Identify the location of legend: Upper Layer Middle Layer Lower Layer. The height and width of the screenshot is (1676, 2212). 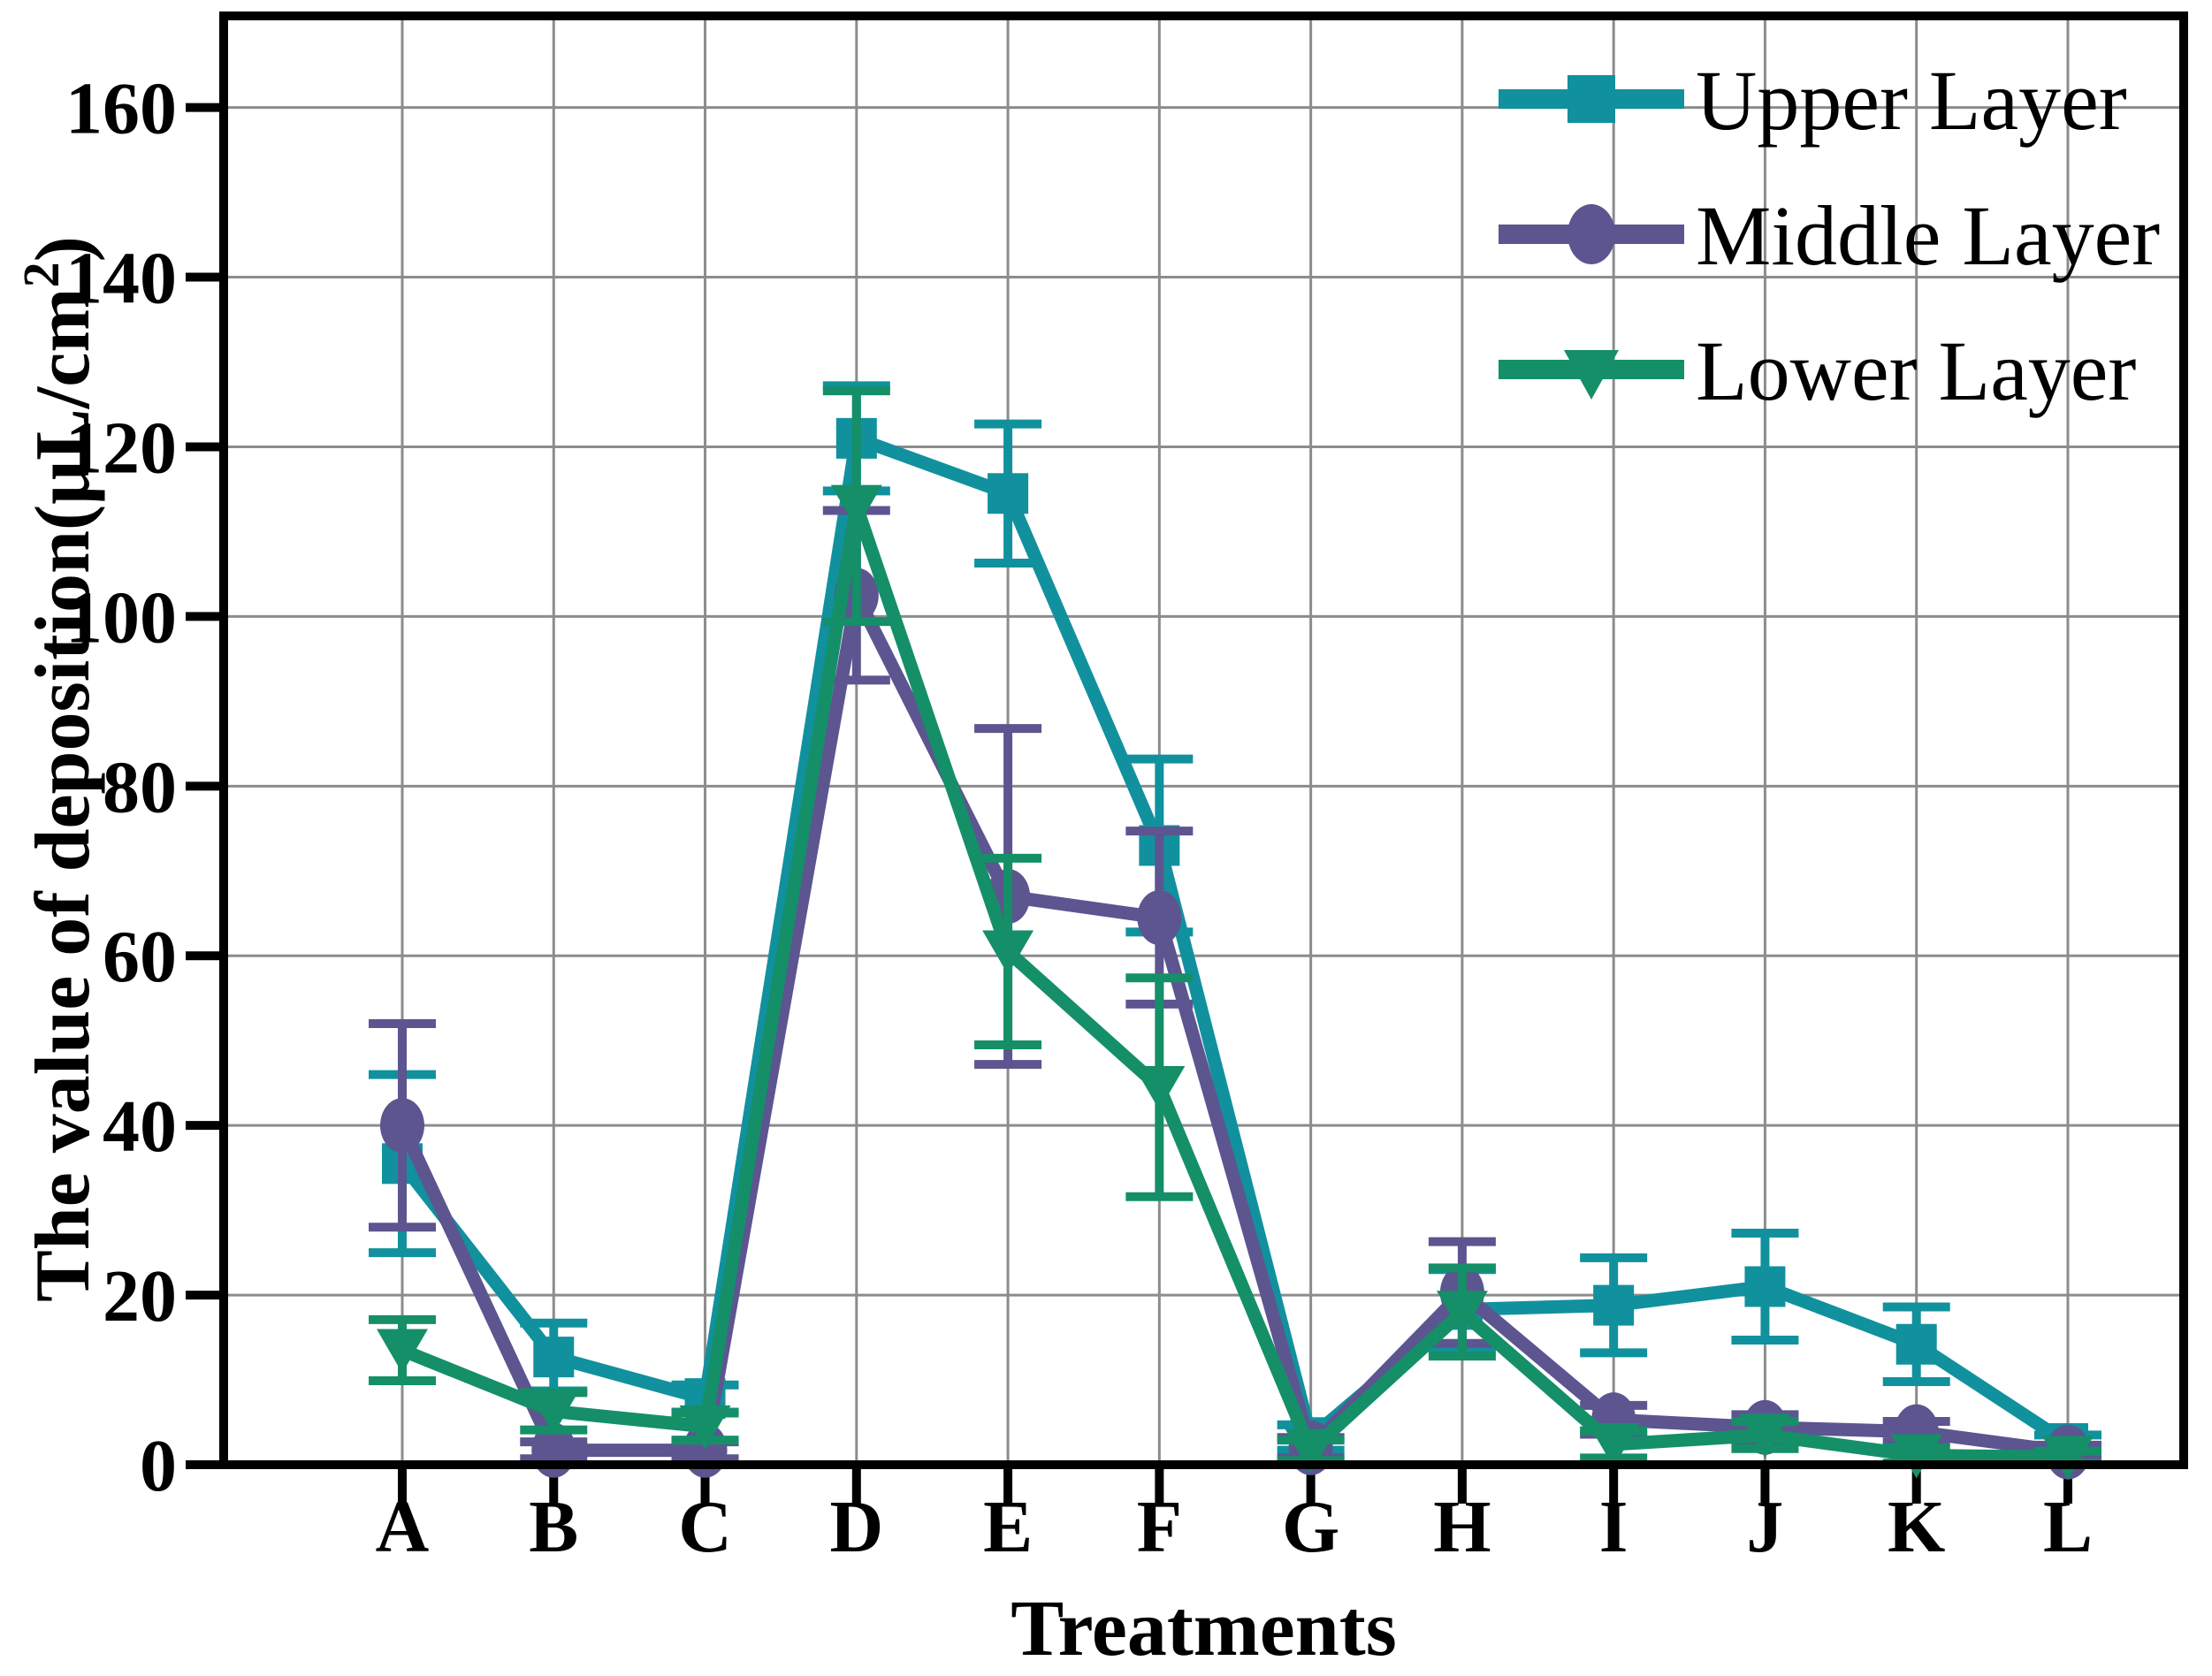
(1829, 235).